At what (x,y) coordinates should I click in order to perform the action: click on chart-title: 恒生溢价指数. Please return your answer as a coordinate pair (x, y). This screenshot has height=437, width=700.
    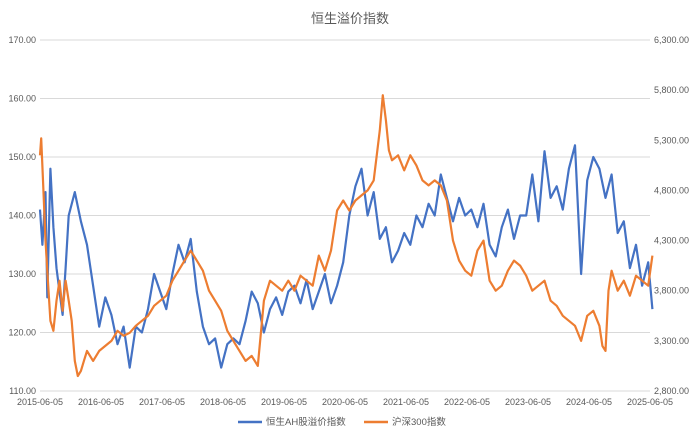
    Looking at the image, I should click on (350, 18).